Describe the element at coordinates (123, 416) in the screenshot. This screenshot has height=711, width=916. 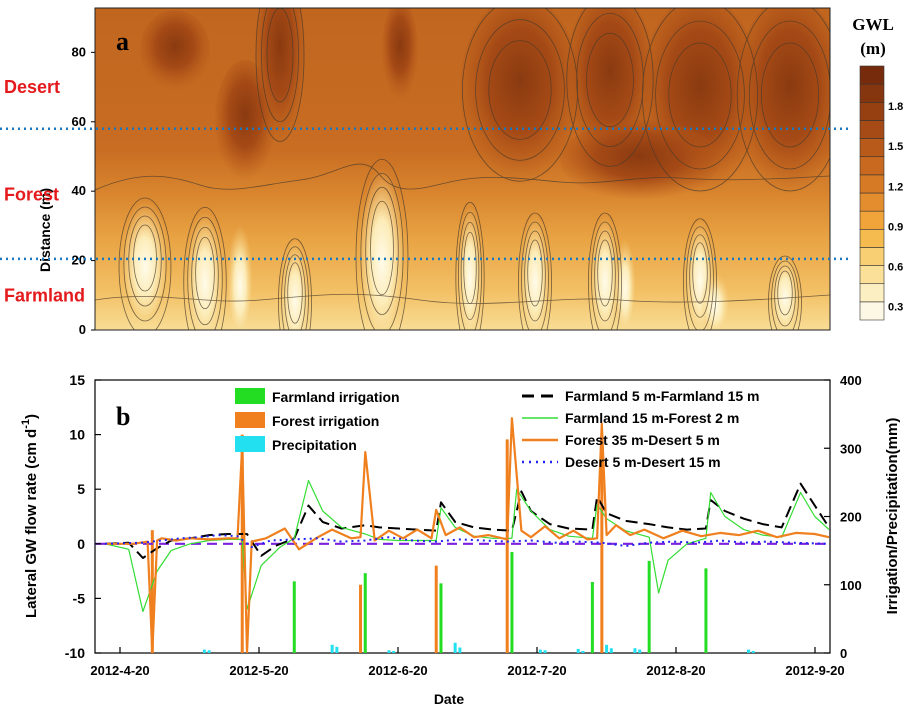
I see `panel-b-label: b` at that location.